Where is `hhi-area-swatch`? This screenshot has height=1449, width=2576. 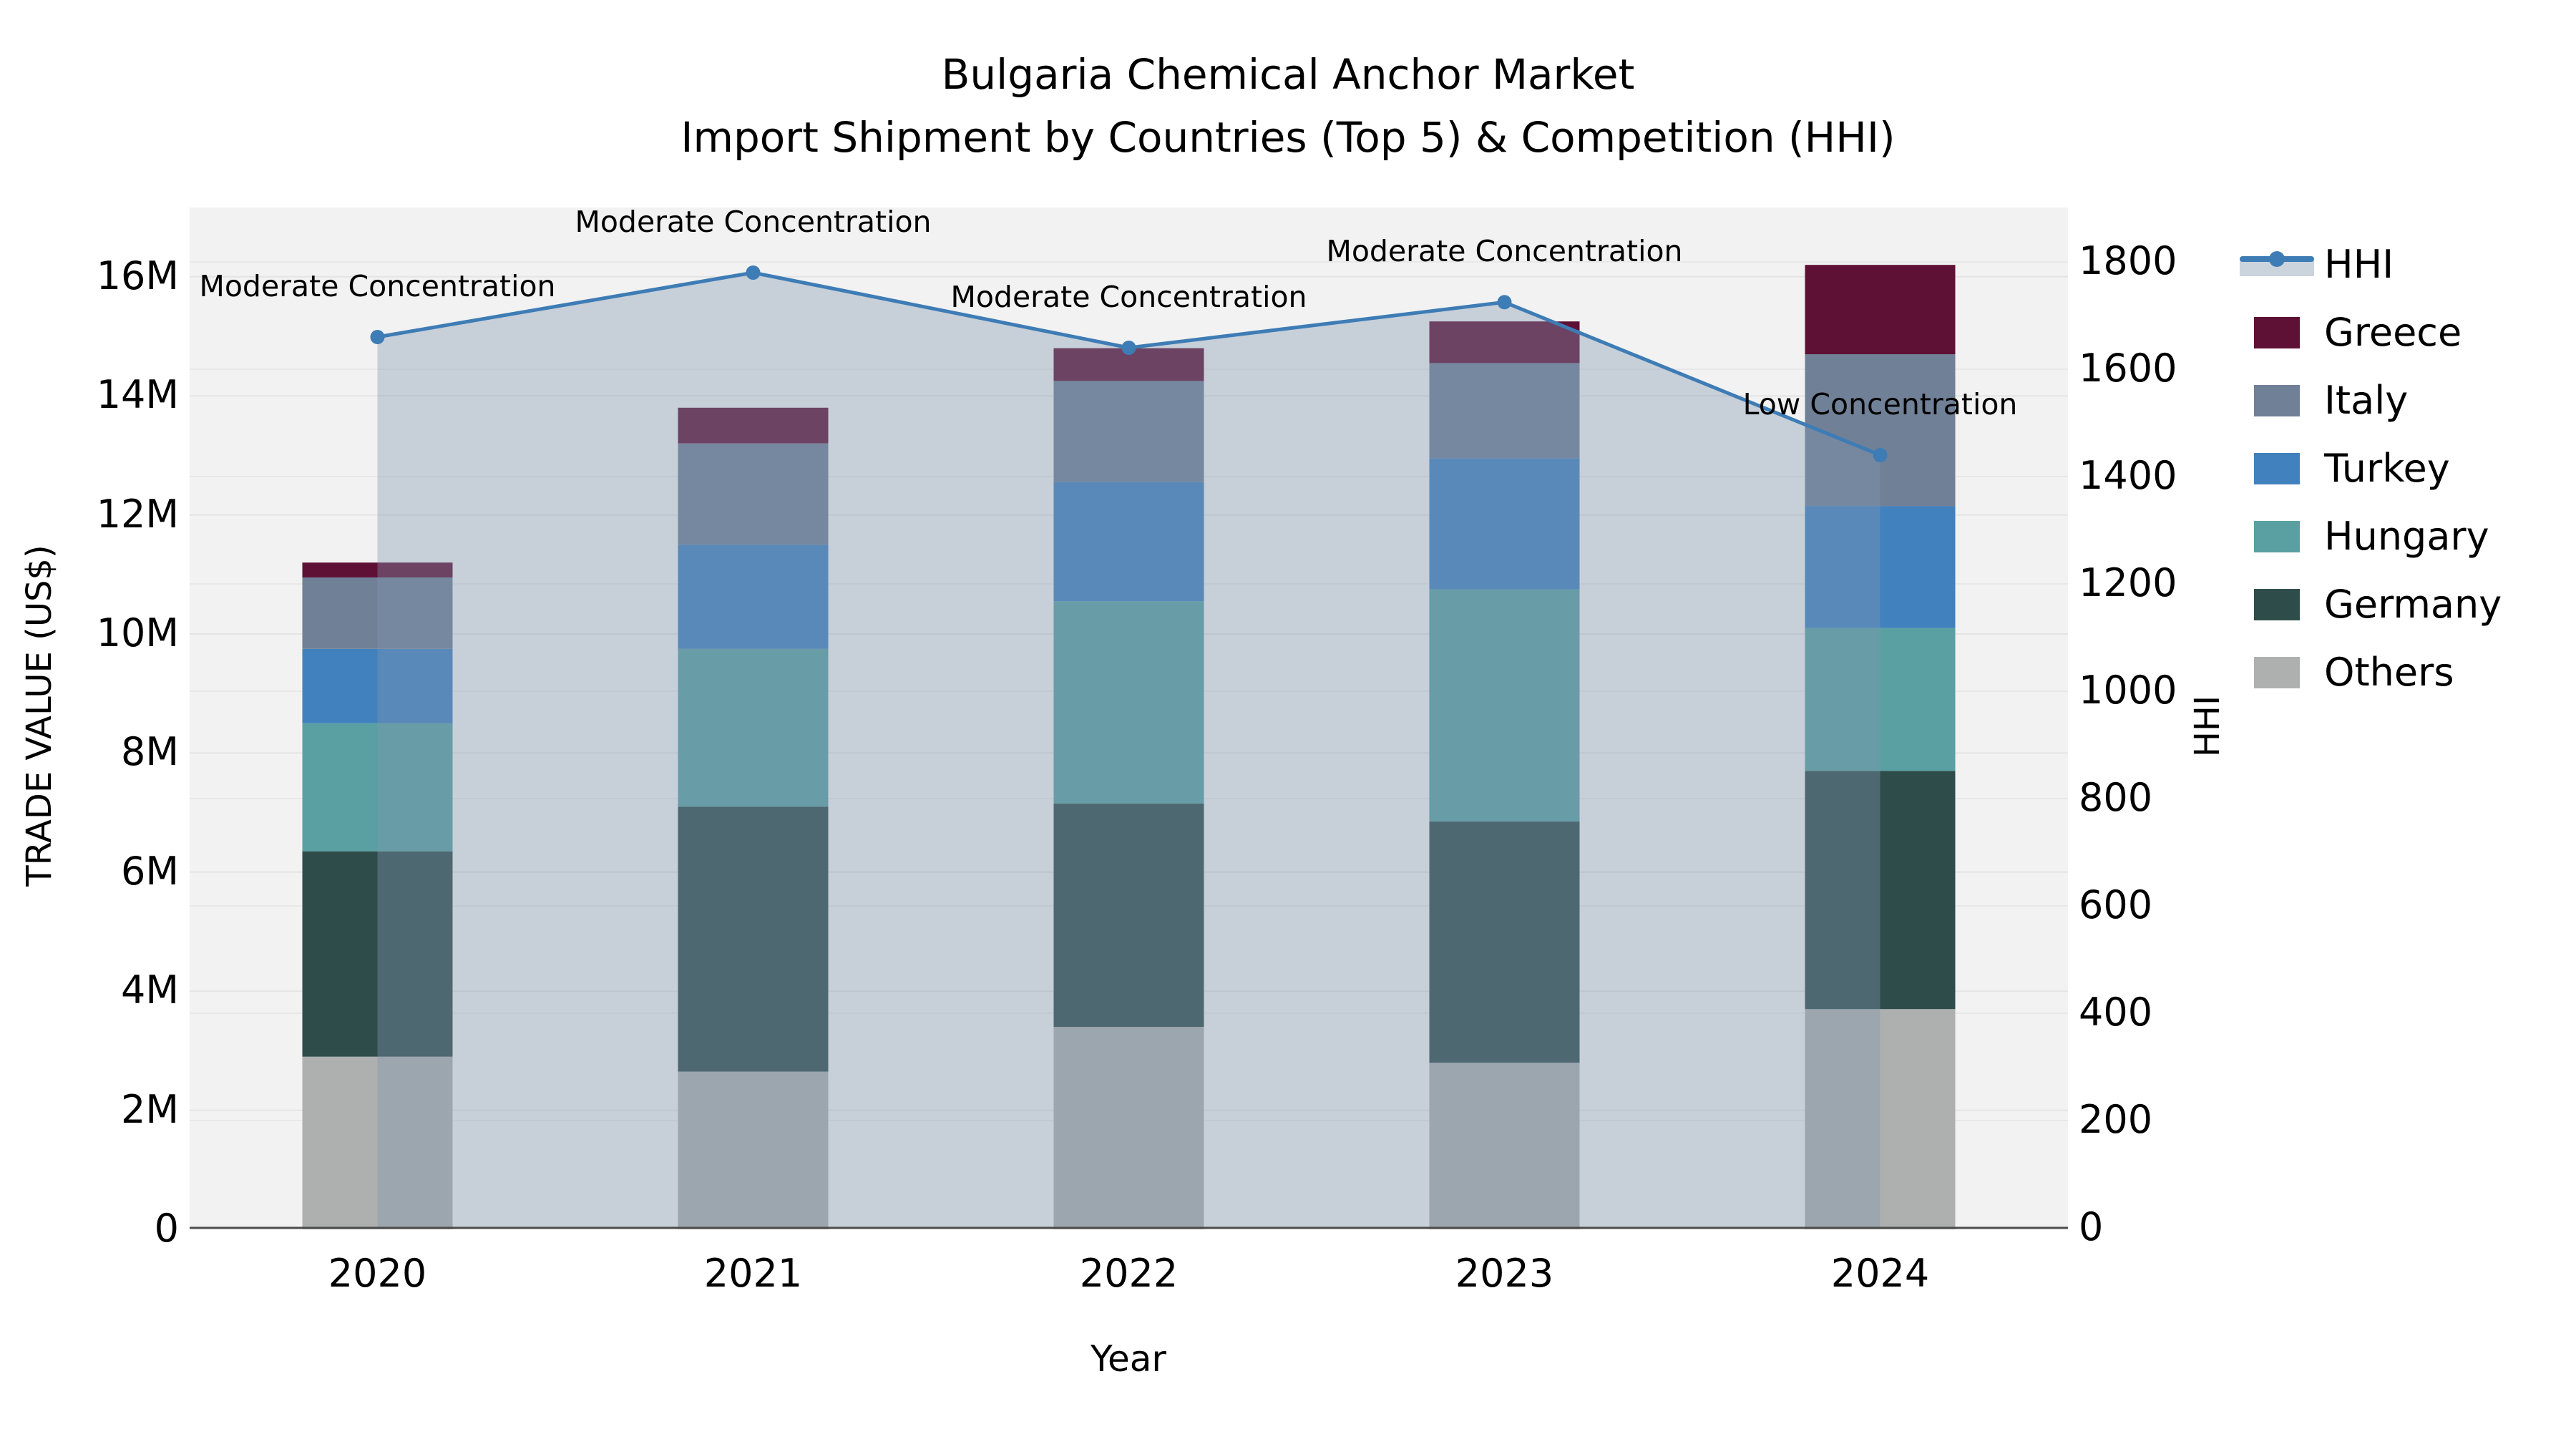
hhi-area-swatch is located at coordinates (2277, 268).